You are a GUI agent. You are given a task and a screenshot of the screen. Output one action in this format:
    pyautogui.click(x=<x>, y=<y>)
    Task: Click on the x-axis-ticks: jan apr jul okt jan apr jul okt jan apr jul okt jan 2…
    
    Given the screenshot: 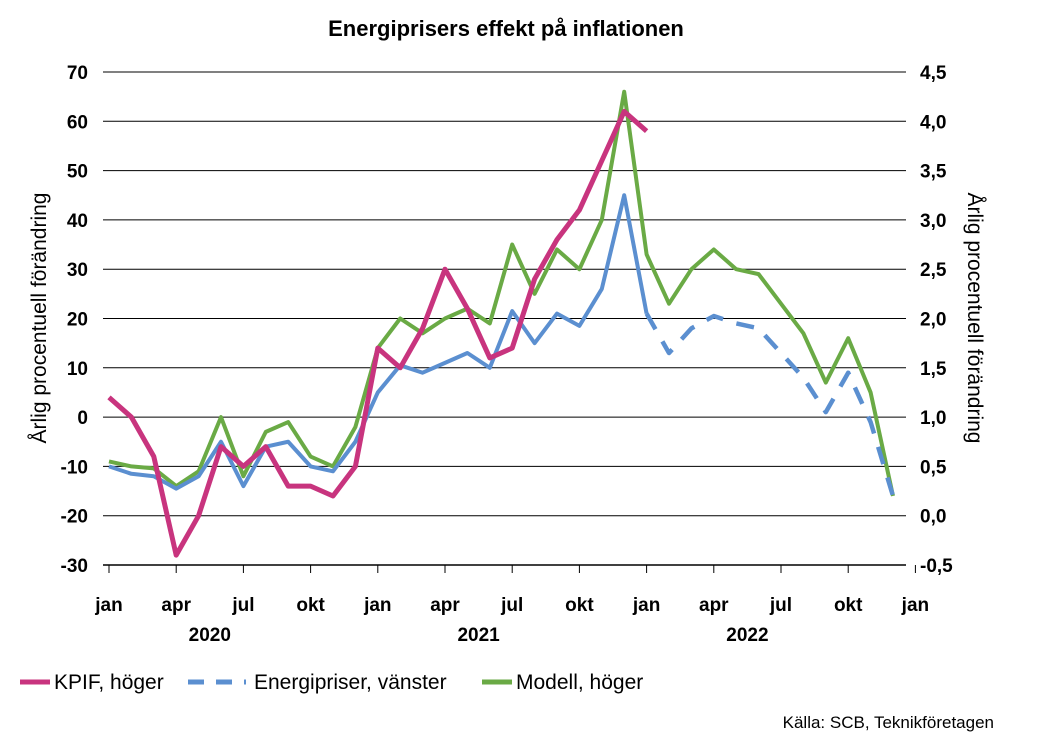 What is the action you would take?
    pyautogui.click(x=511, y=620)
    